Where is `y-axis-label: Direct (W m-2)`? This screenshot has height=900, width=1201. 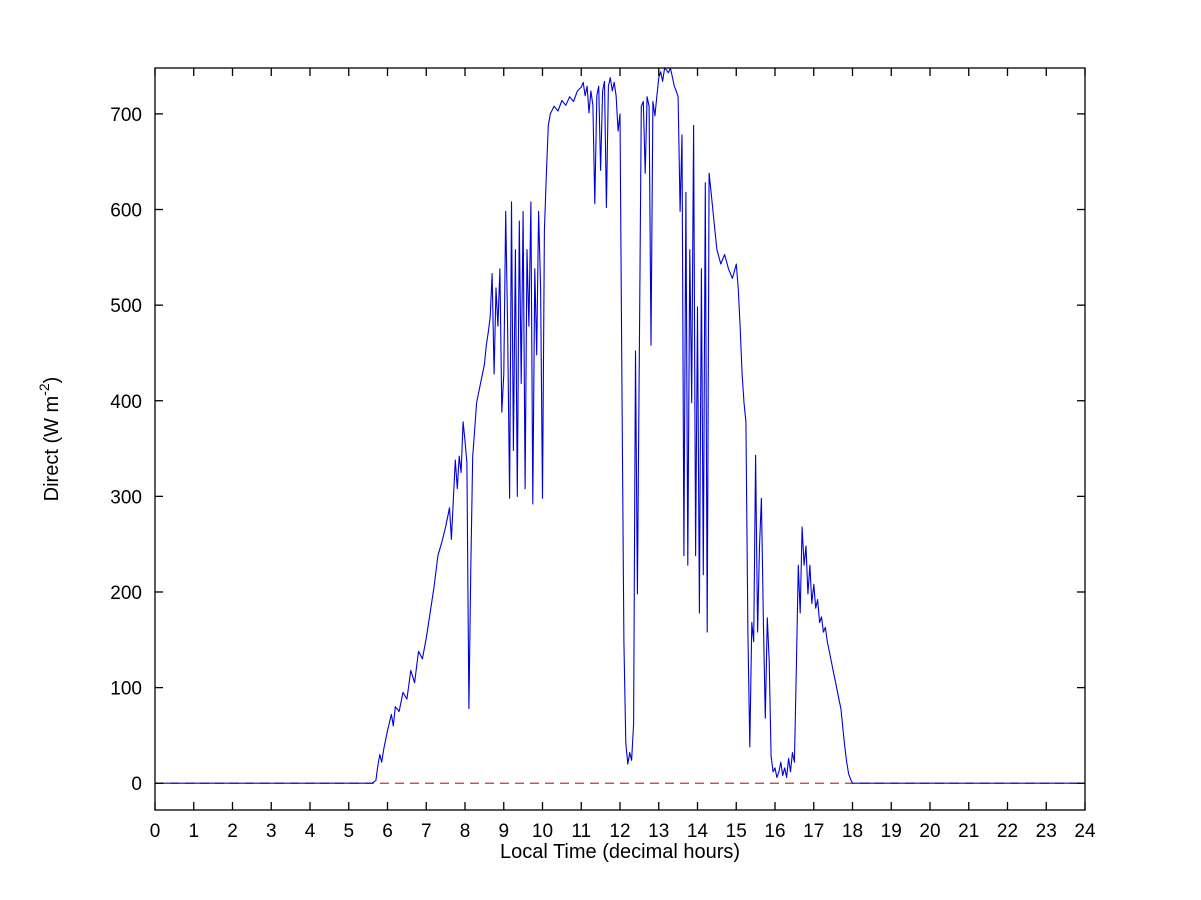
y-axis-label: Direct (W m-2) is located at coordinates (49, 439).